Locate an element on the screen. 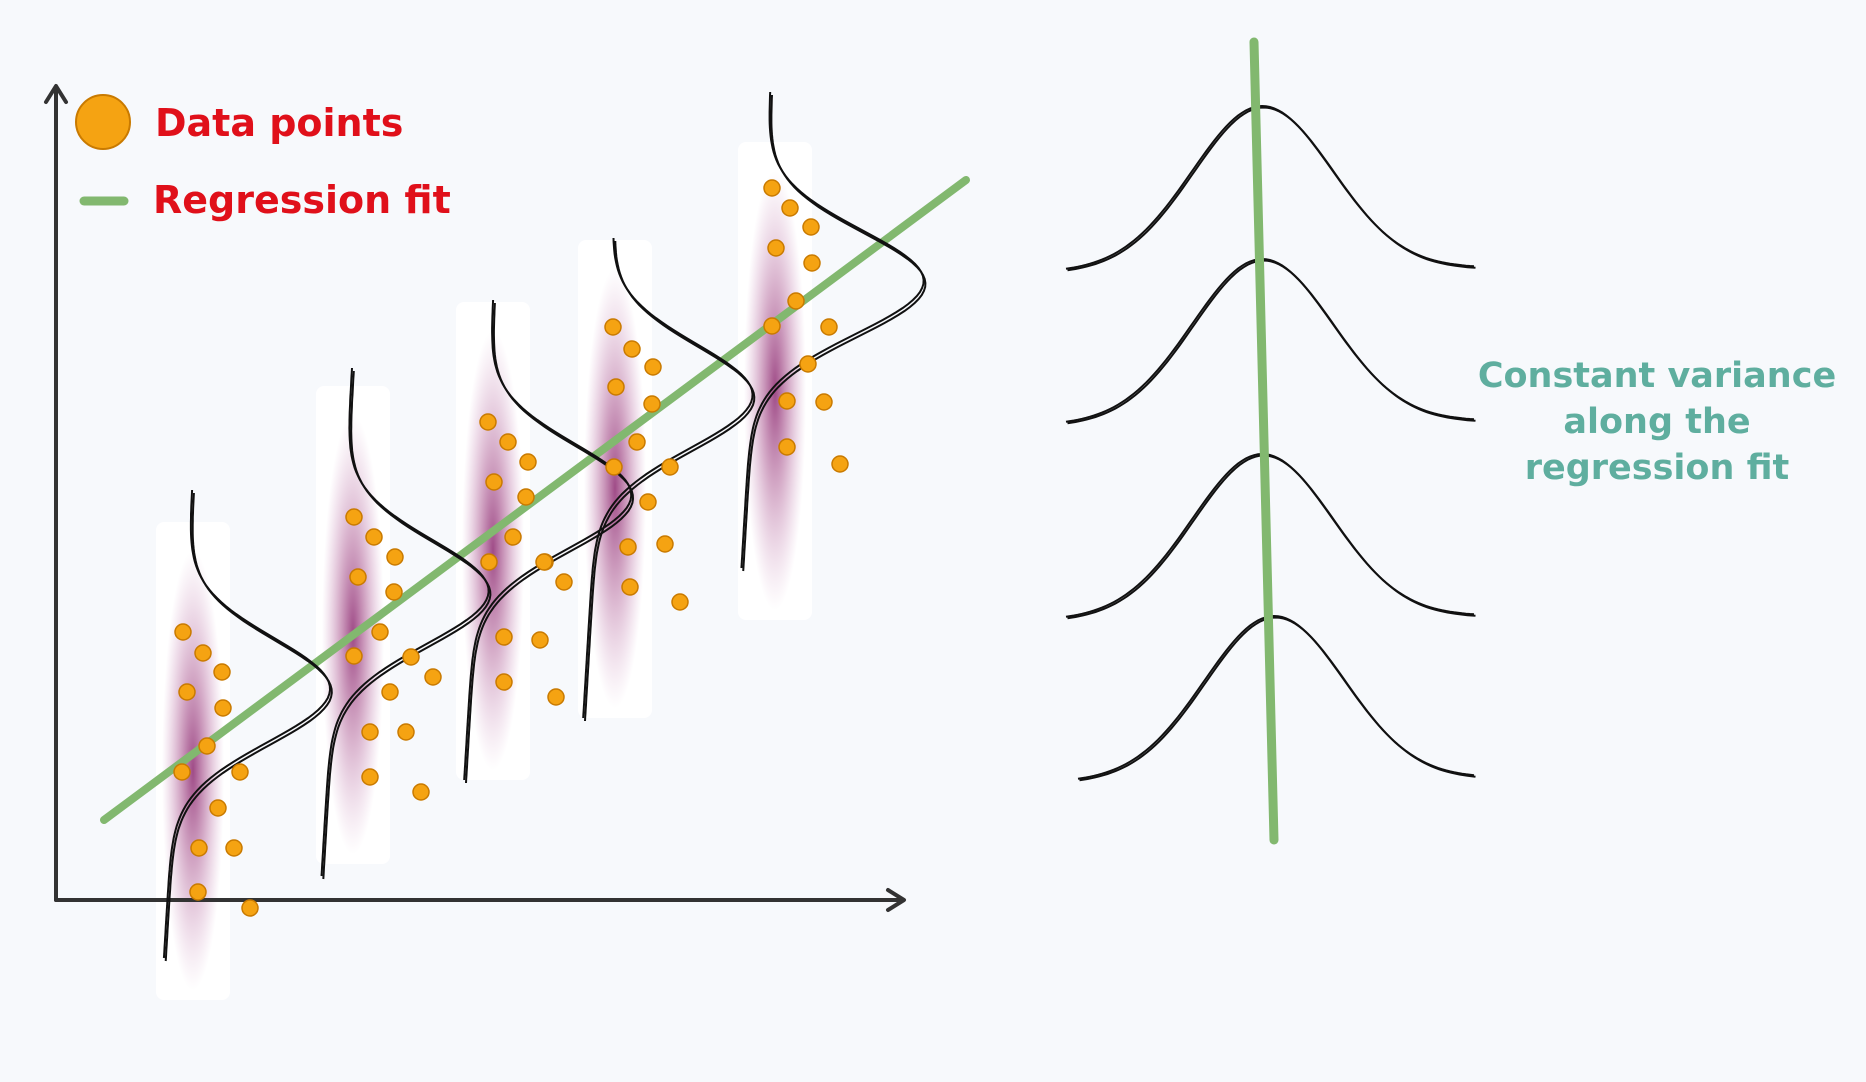 This screenshot has height=1082, width=1866. legend-data-points-label: Data points is located at coordinates (279, 123).